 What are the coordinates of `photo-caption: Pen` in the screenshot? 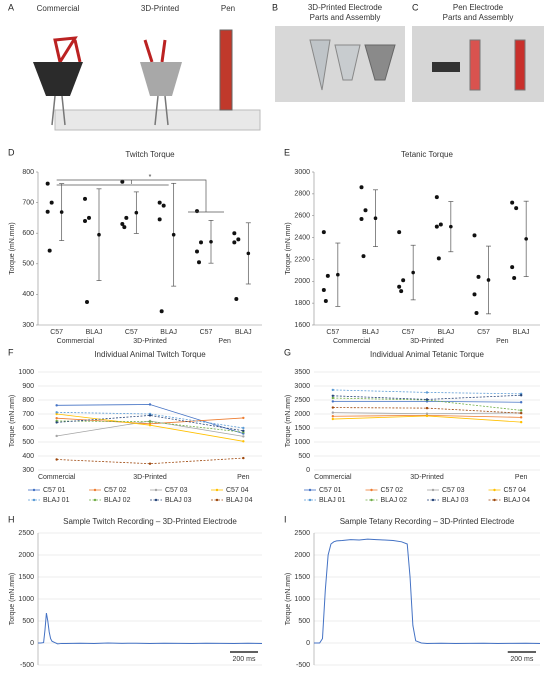 It's located at (228, 8).